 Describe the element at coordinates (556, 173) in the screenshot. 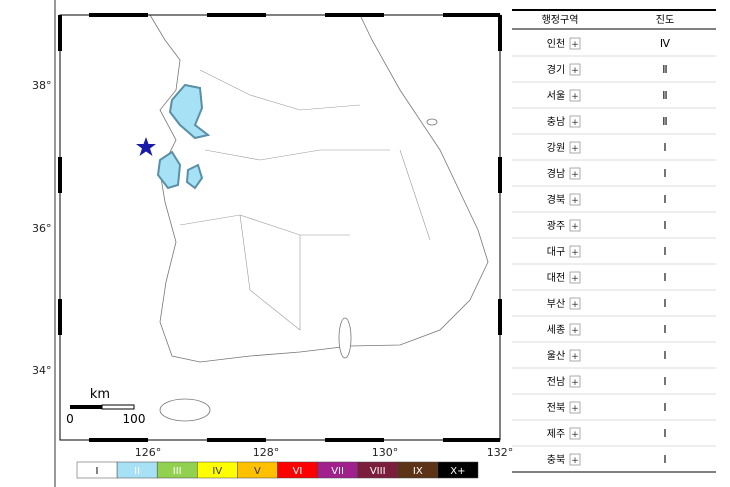

I see `region-name: 경남` at that location.